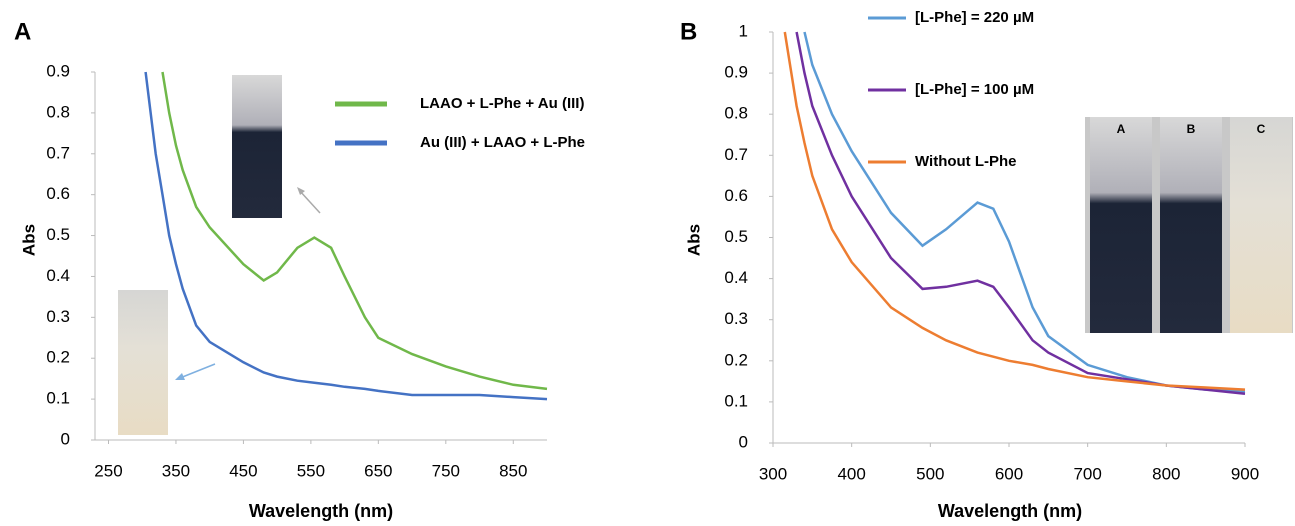 This screenshot has width=1295, height=526. I want to click on x-tick-label: 400, so click(851, 473).